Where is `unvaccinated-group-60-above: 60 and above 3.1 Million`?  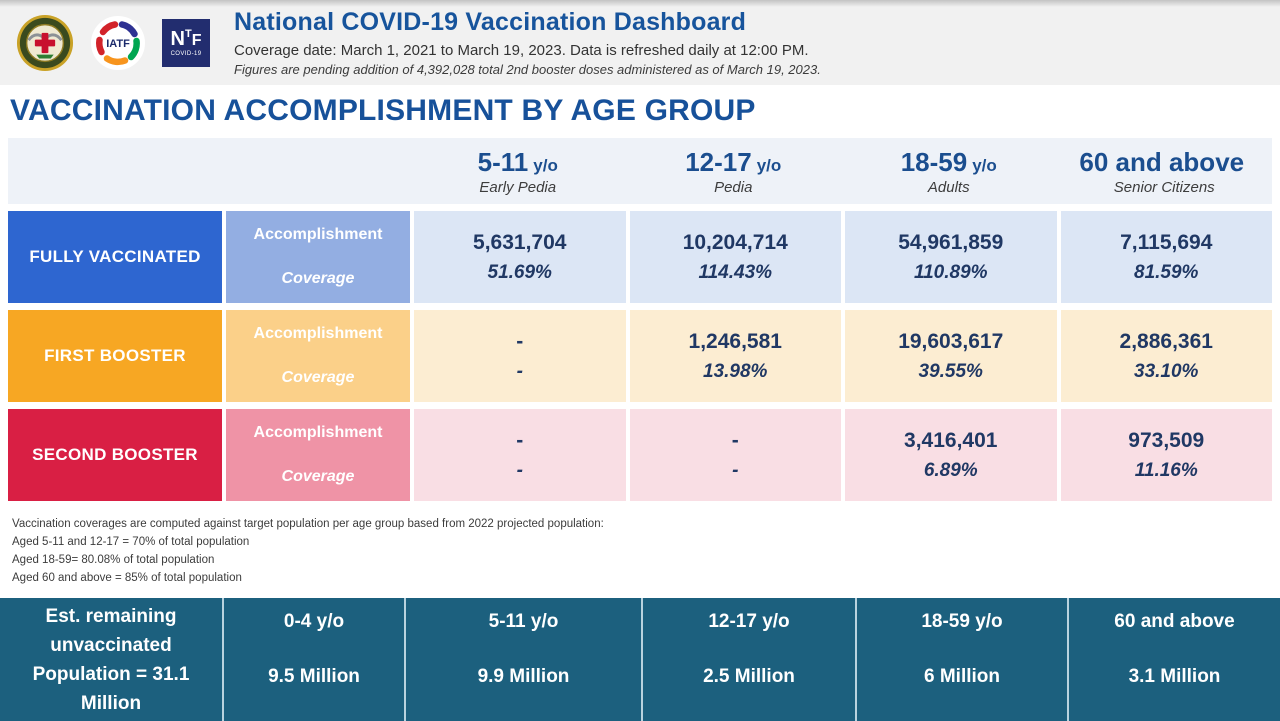 unvaccinated-group-60-above: 60 and above 3.1 Million is located at coordinates (1173, 659).